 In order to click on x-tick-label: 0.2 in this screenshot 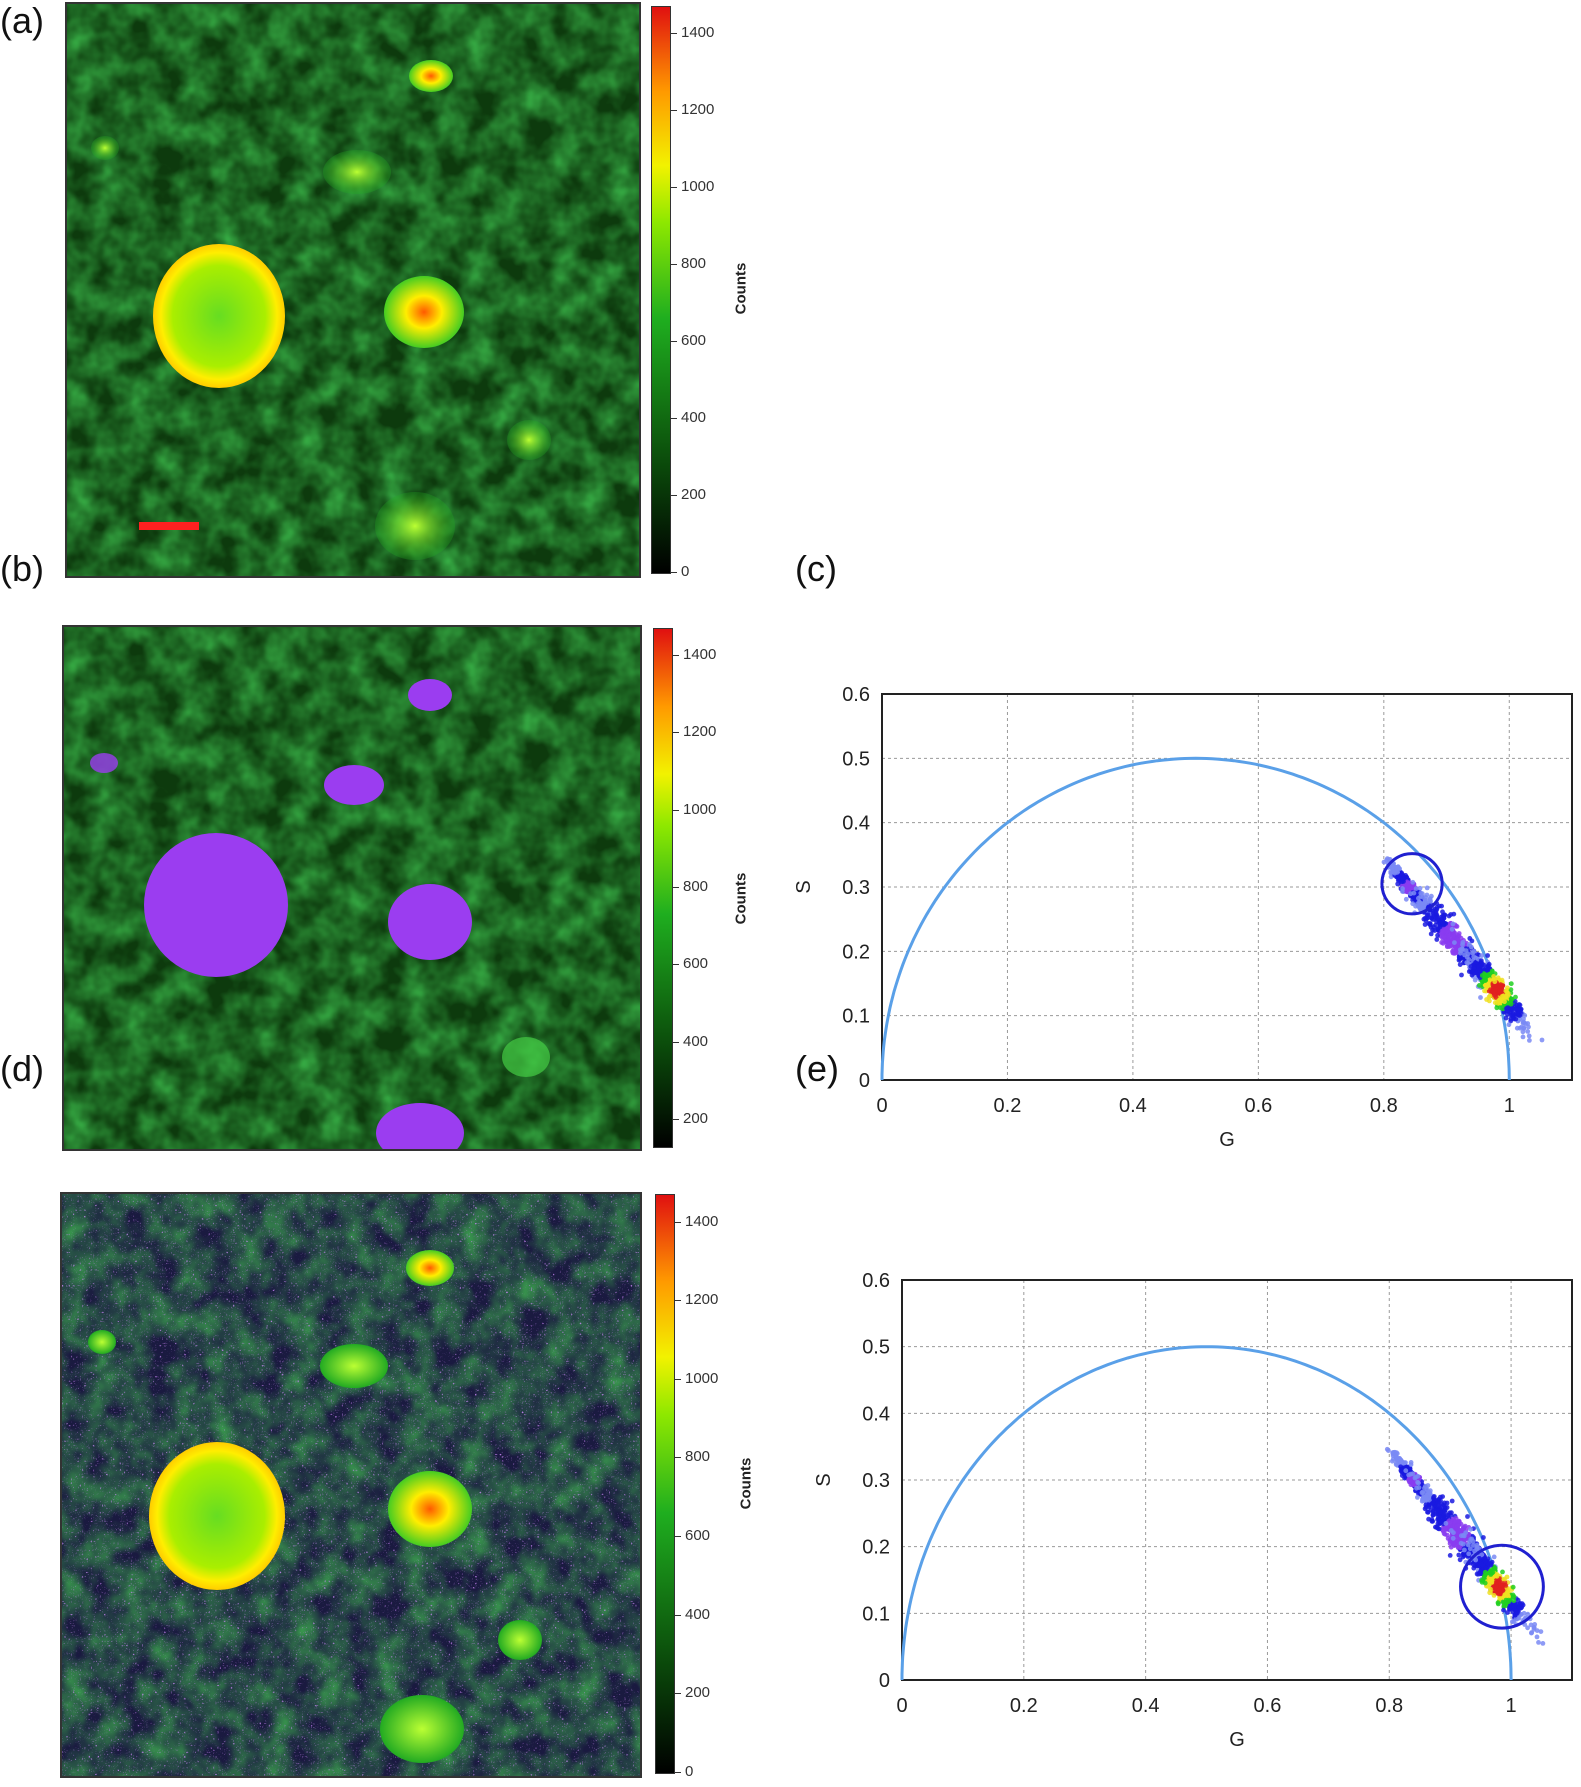, I will do `click(1008, 1106)`.